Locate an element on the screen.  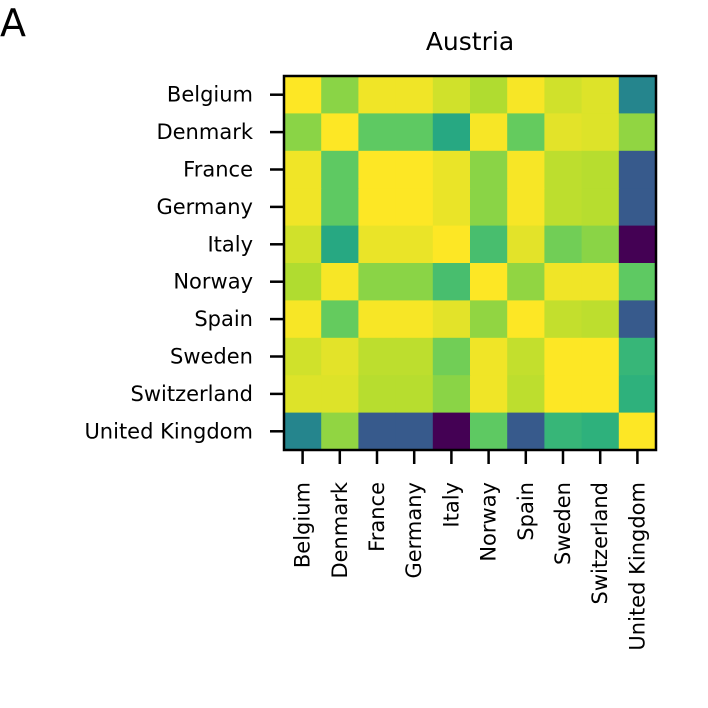
x-tick-label: Norway is located at coordinates (489, 522).